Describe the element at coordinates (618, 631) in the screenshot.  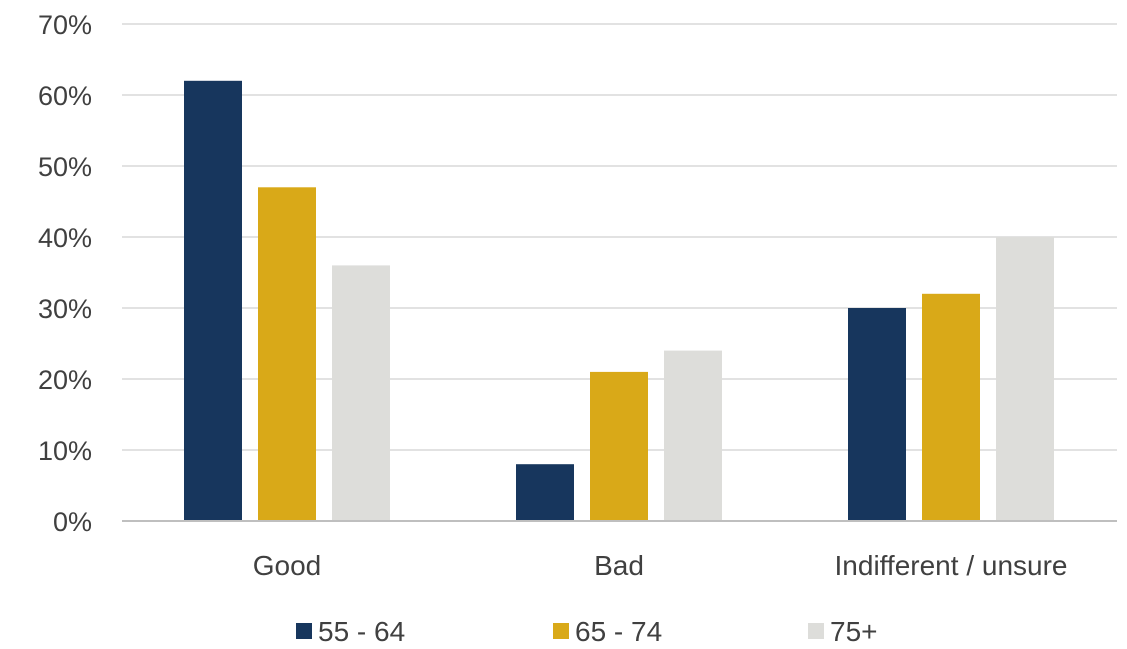
I see `legend-label: 65 - 74` at that location.